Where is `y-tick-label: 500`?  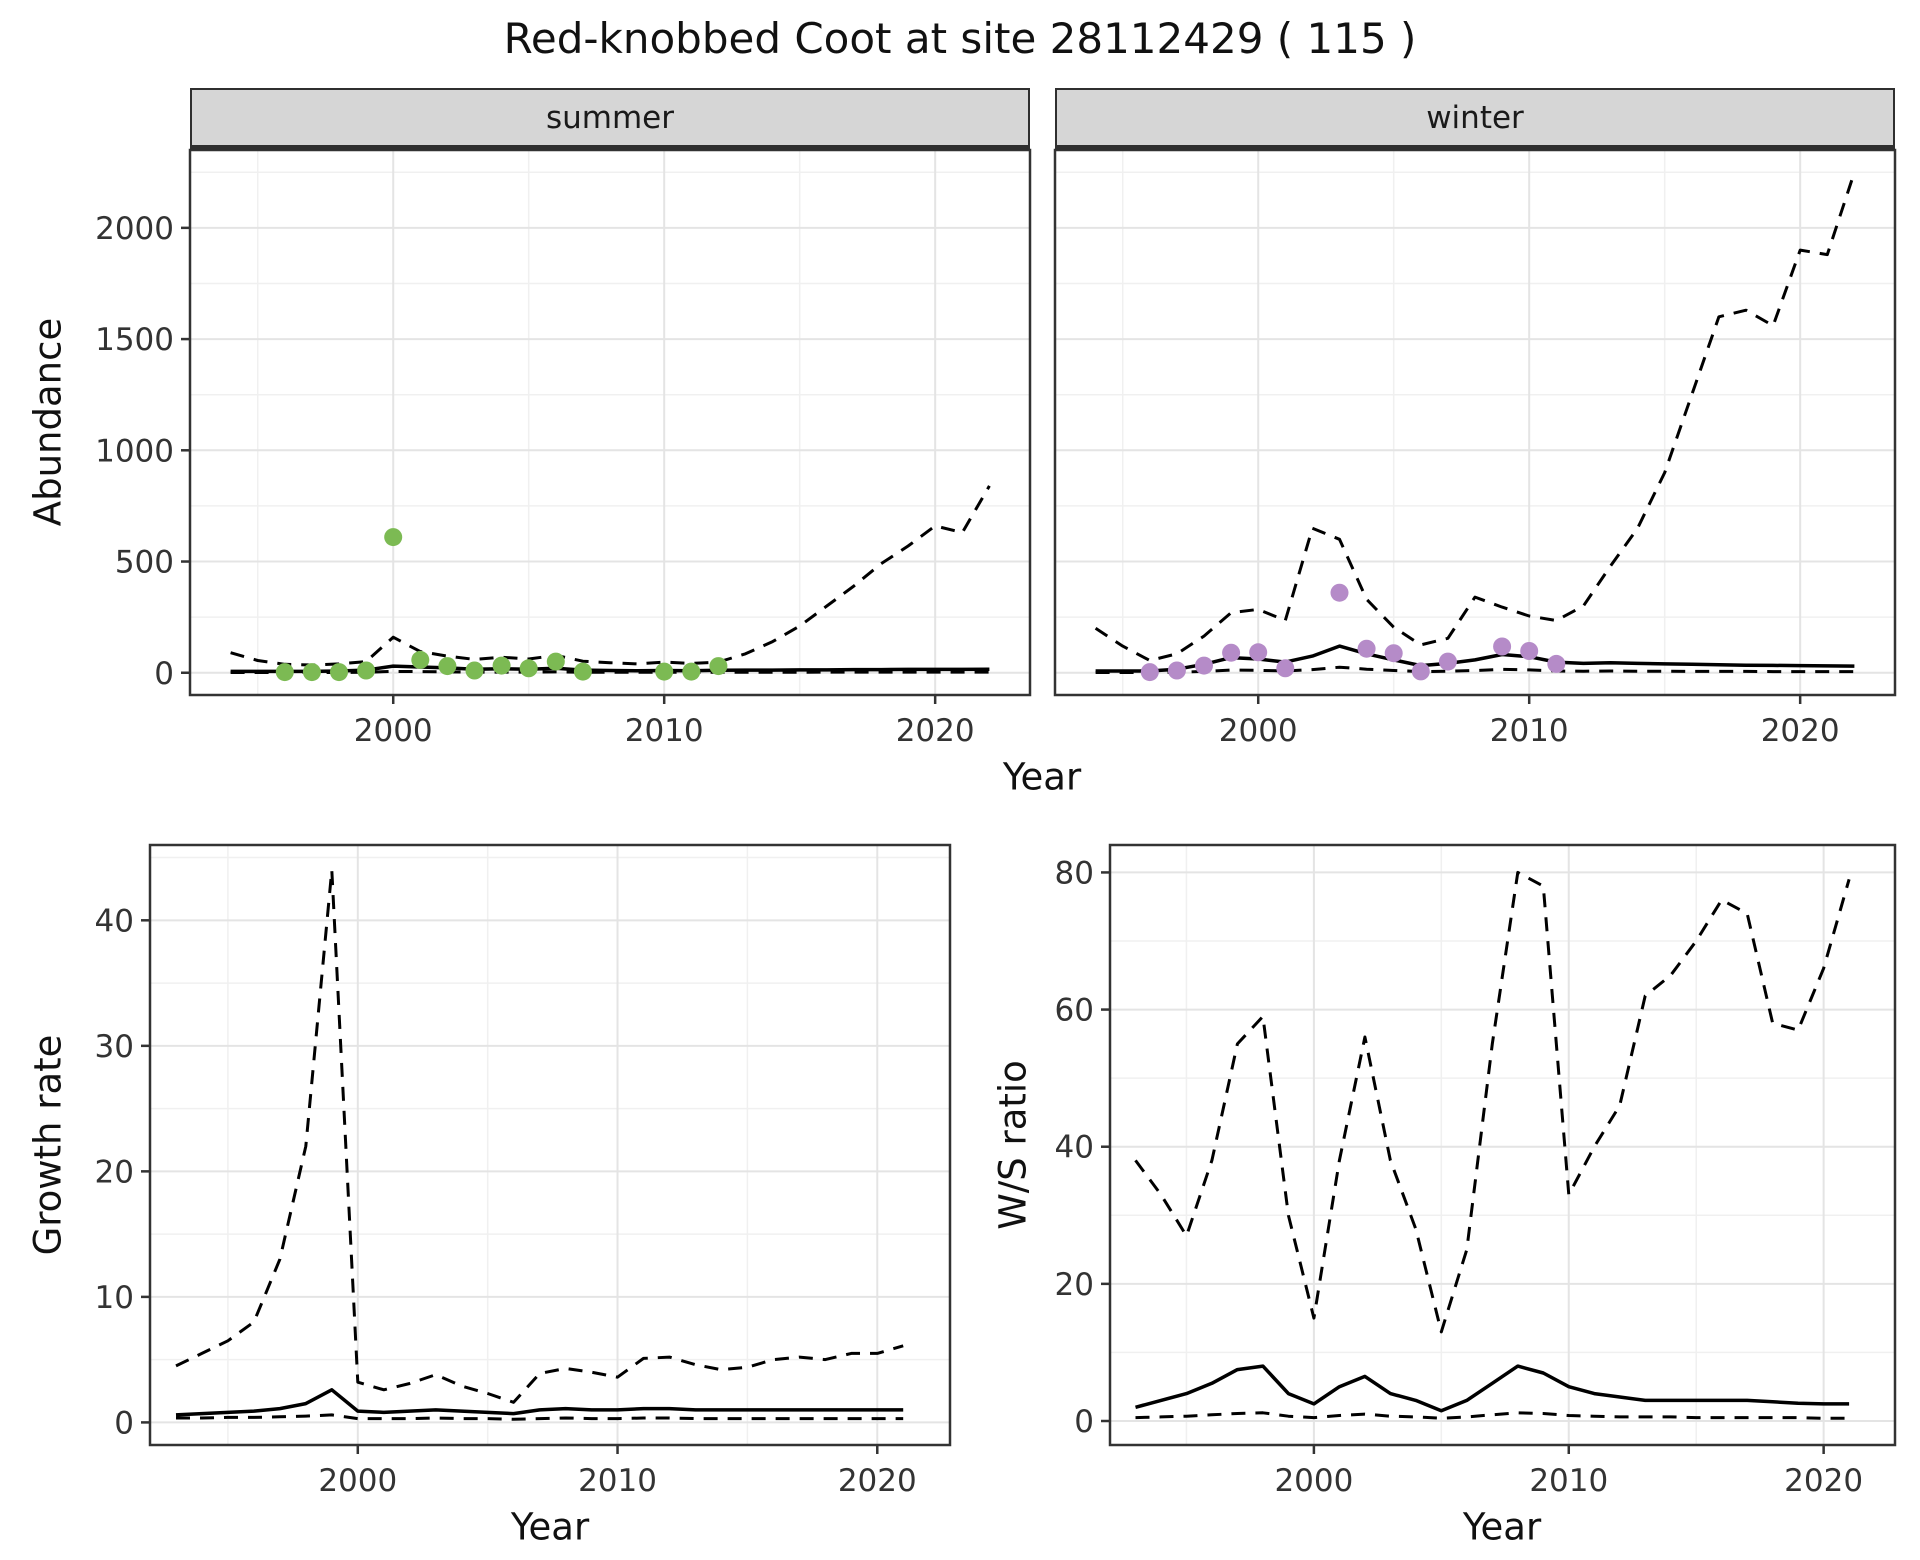
y-tick-label: 500 is located at coordinates (144, 563).